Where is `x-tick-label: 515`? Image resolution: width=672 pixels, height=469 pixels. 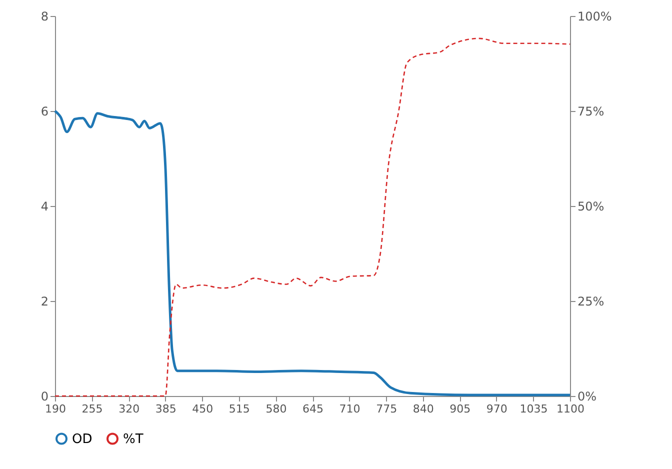
x-tick-label: 515 is located at coordinates (239, 409).